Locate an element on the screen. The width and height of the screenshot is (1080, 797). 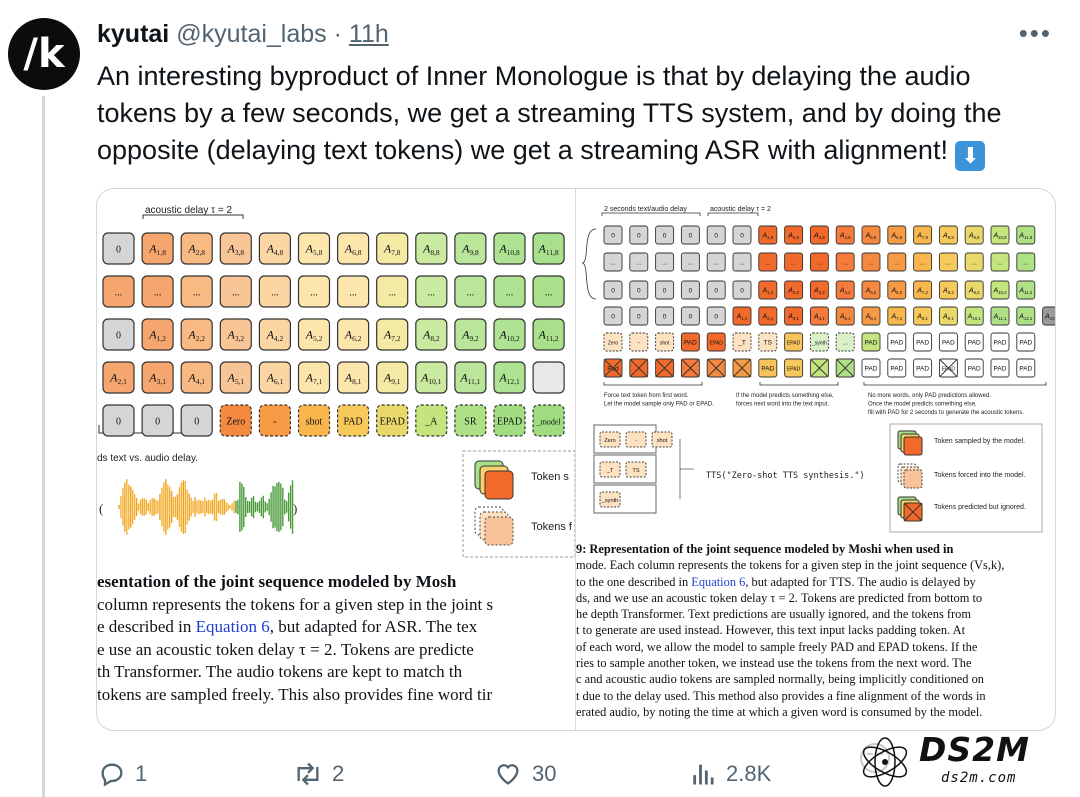
views-count: 2.8K is located at coordinates (749, 773).